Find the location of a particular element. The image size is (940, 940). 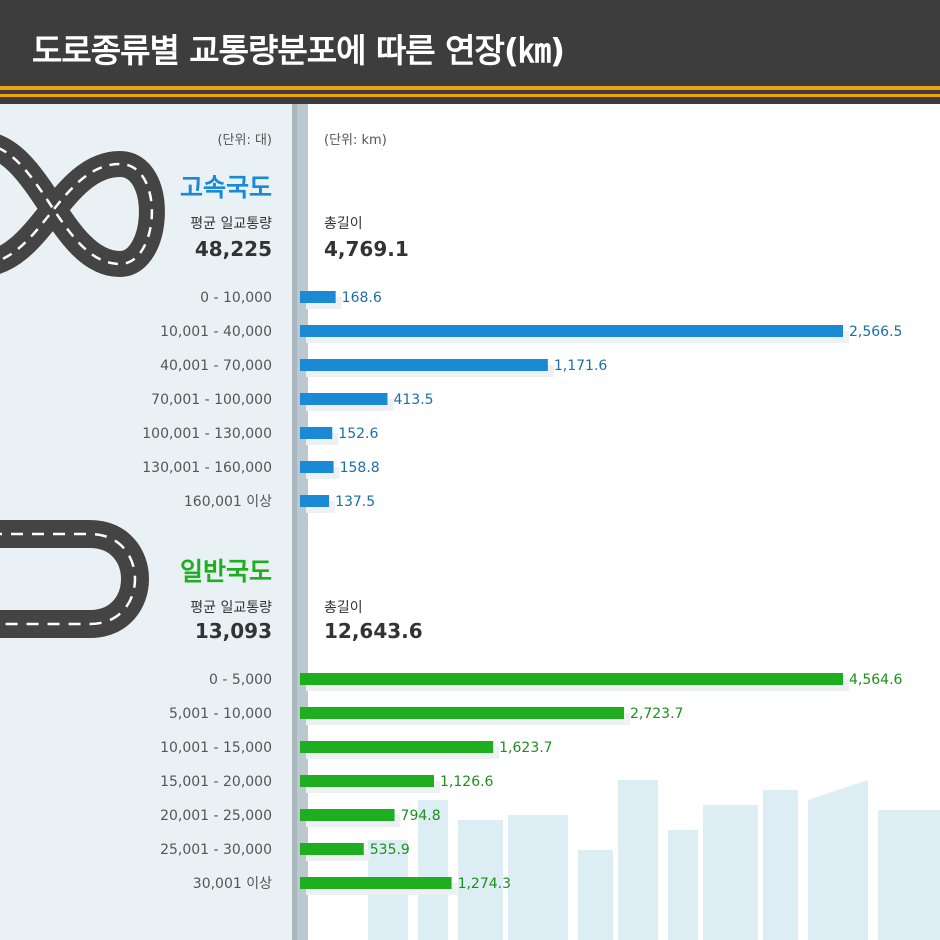

national-road-value-label: 4,564.6 is located at coordinates (876, 680).